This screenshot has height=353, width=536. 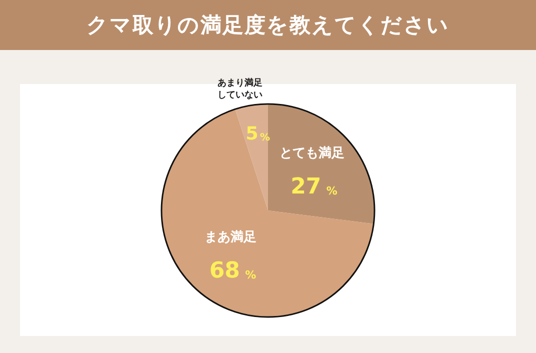 What do you see at coordinates (240, 88) in the screenshot?
I see `slice-label: あまり満足していない` at bounding box center [240, 88].